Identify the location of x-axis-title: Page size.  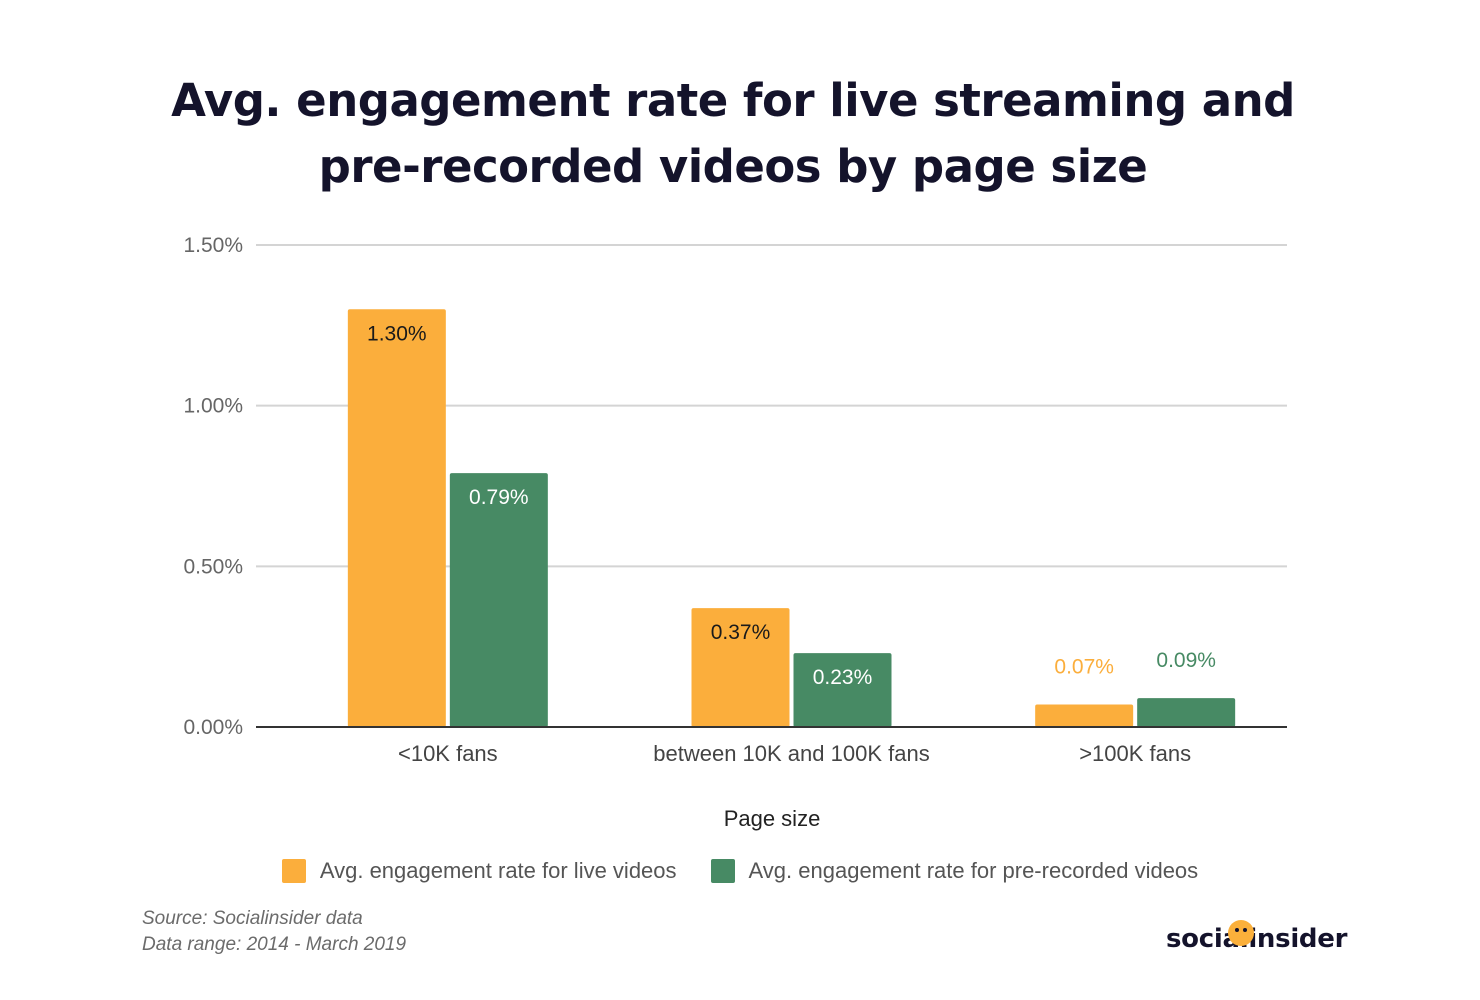
(772, 818).